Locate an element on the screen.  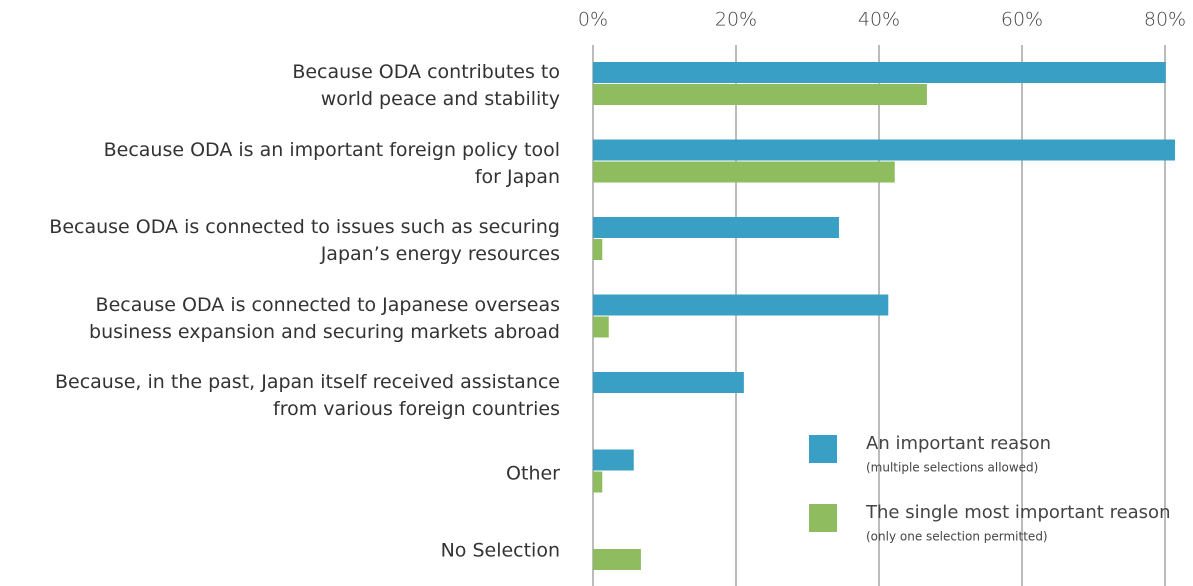
x-tick-label: 60% is located at coordinates (1022, 20).